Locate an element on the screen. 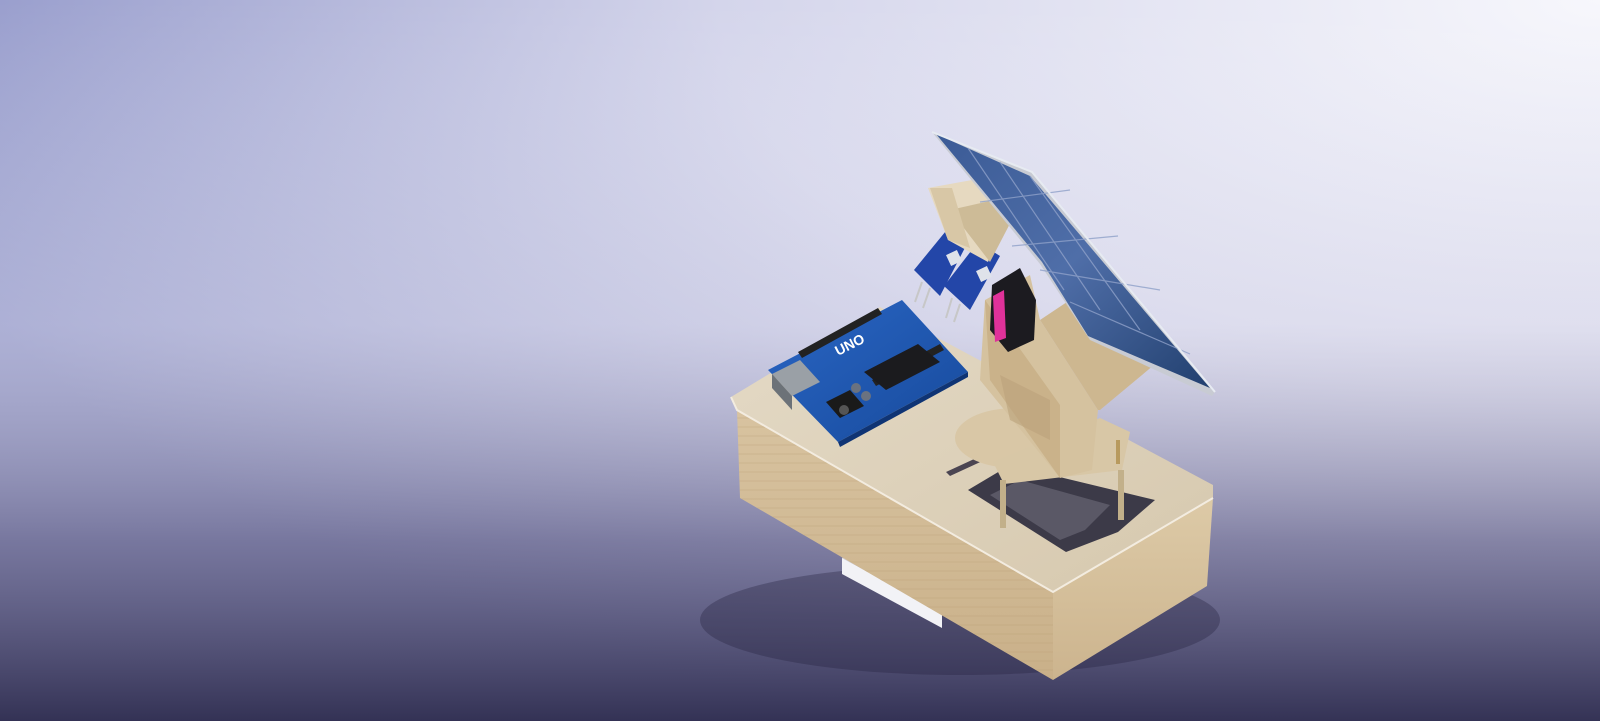 The width and height of the screenshot is (1600, 721). servo-motor is located at coordinates (1013, 310).